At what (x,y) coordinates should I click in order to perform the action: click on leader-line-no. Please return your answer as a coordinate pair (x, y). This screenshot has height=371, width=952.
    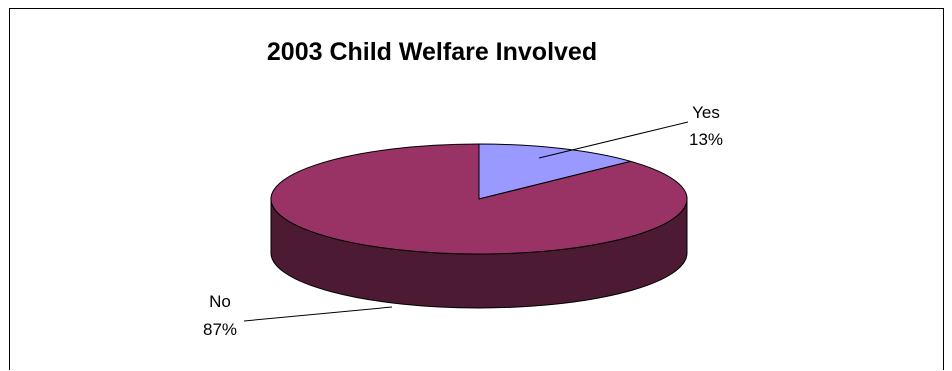
    Looking at the image, I should click on (318, 314).